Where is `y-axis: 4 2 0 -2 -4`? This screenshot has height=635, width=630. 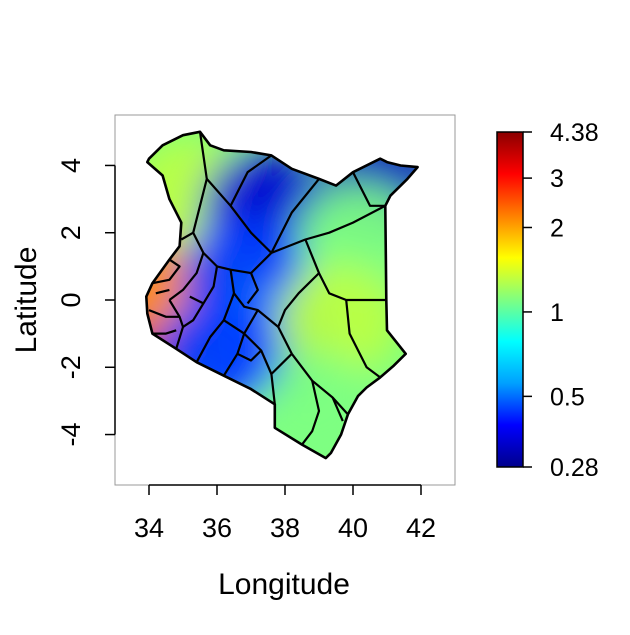
y-axis: 4 2 0 -2 -4 is located at coordinates (86, 302).